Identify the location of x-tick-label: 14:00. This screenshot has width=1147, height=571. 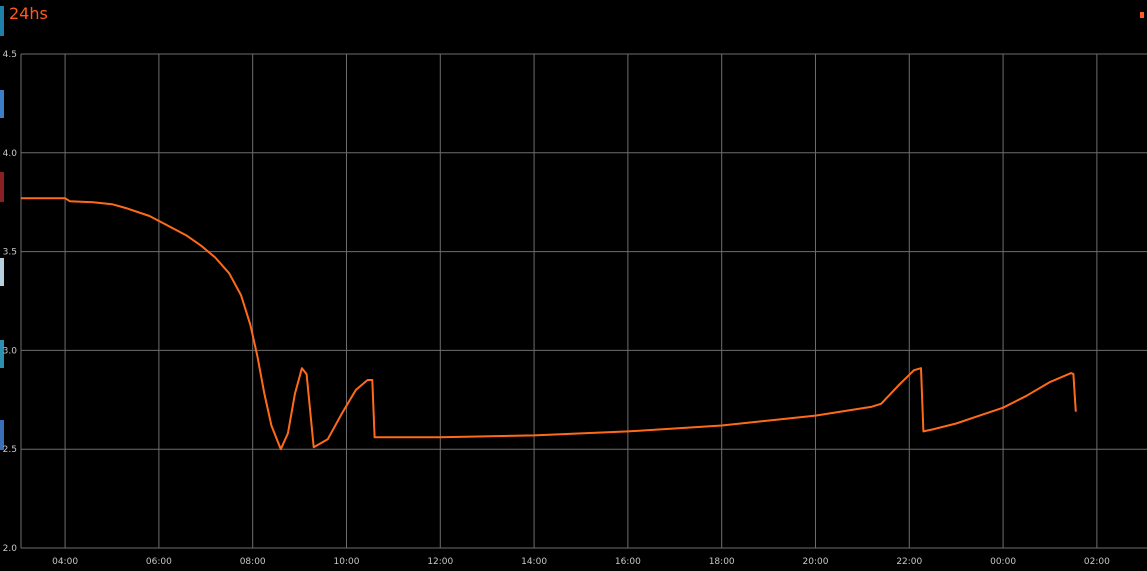
(534, 562).